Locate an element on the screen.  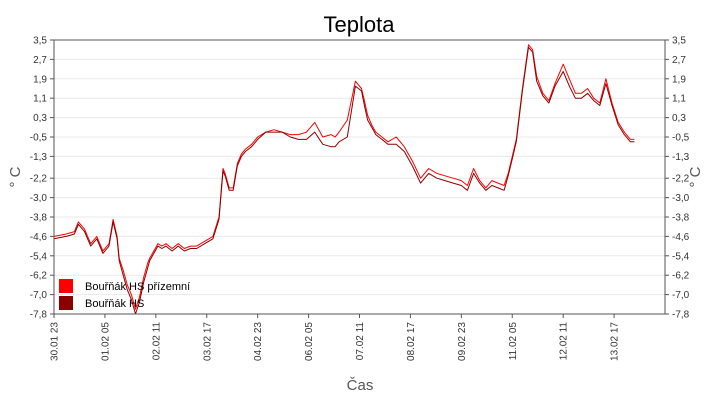
y-tick-label-left: -7,0 is located at coordinates (39, 295).